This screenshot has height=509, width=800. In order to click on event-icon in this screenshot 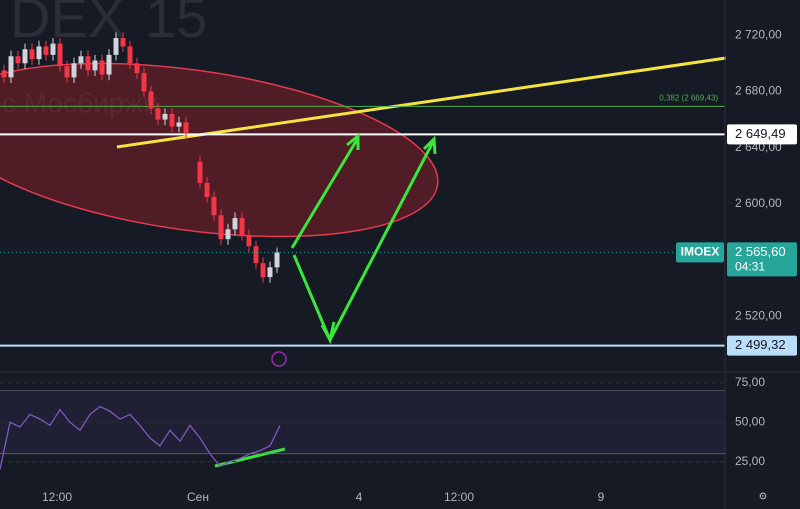, I will do `click(279, 359)`.